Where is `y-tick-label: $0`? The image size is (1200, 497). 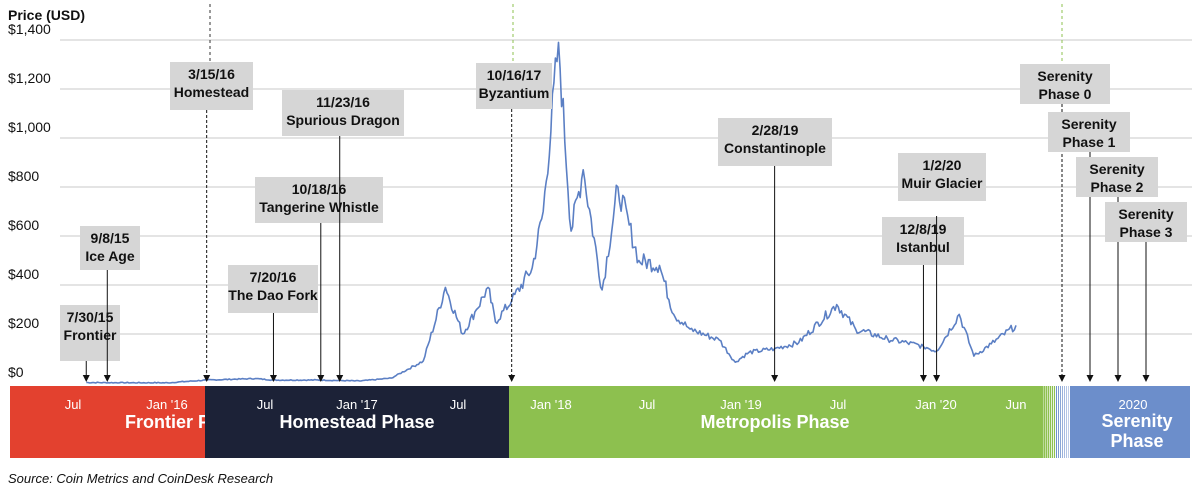 y-tick-label: $0 is located at coordinates (16, 372).